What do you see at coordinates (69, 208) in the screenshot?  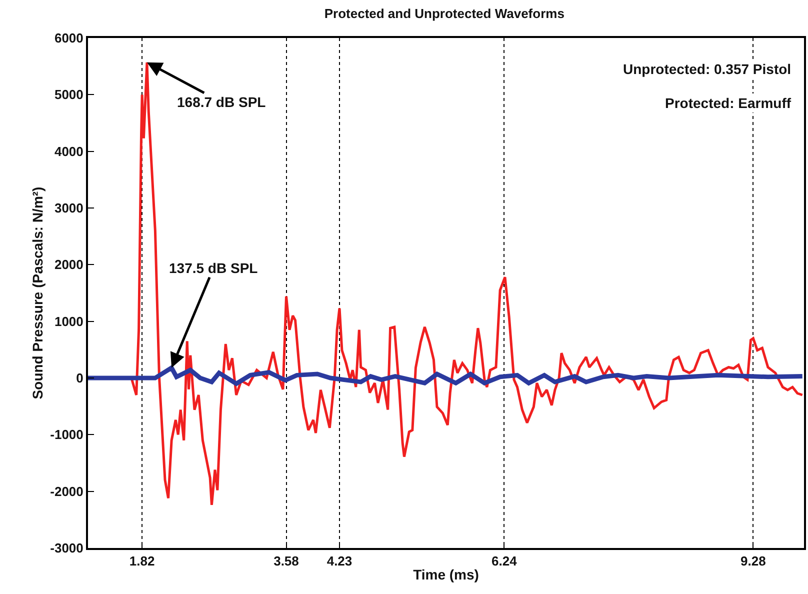 I see `y-tick-label: 3000` at bounding box center [69, 208].